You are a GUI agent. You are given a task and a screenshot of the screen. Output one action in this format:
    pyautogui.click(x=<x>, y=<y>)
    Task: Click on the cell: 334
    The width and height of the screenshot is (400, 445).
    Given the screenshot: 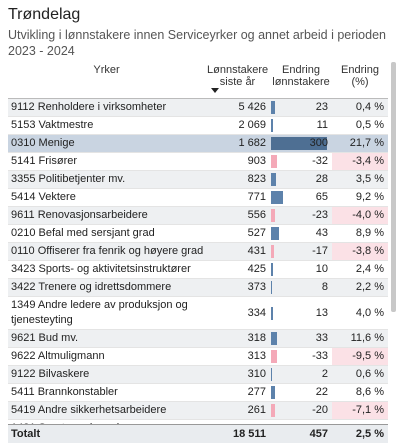 What is the action you would take?
    pyautogui.click(x=256, y=312)
    